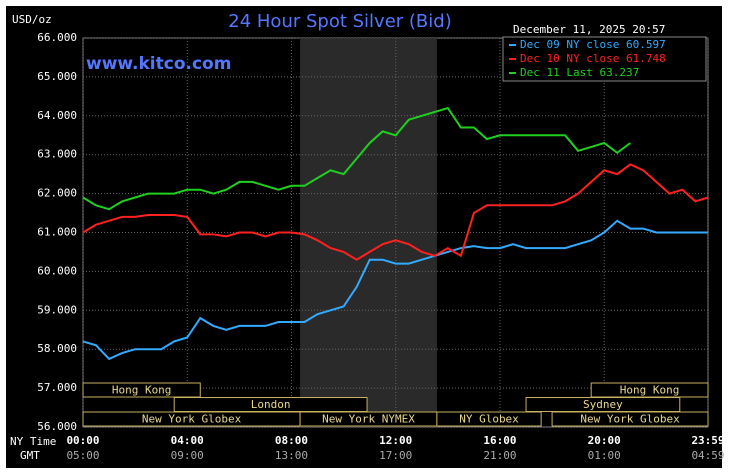 Image resolution: width=730 pixels, height=472 pixels. I want to click on x2-tick-label: 05:00, so click(82, 455).